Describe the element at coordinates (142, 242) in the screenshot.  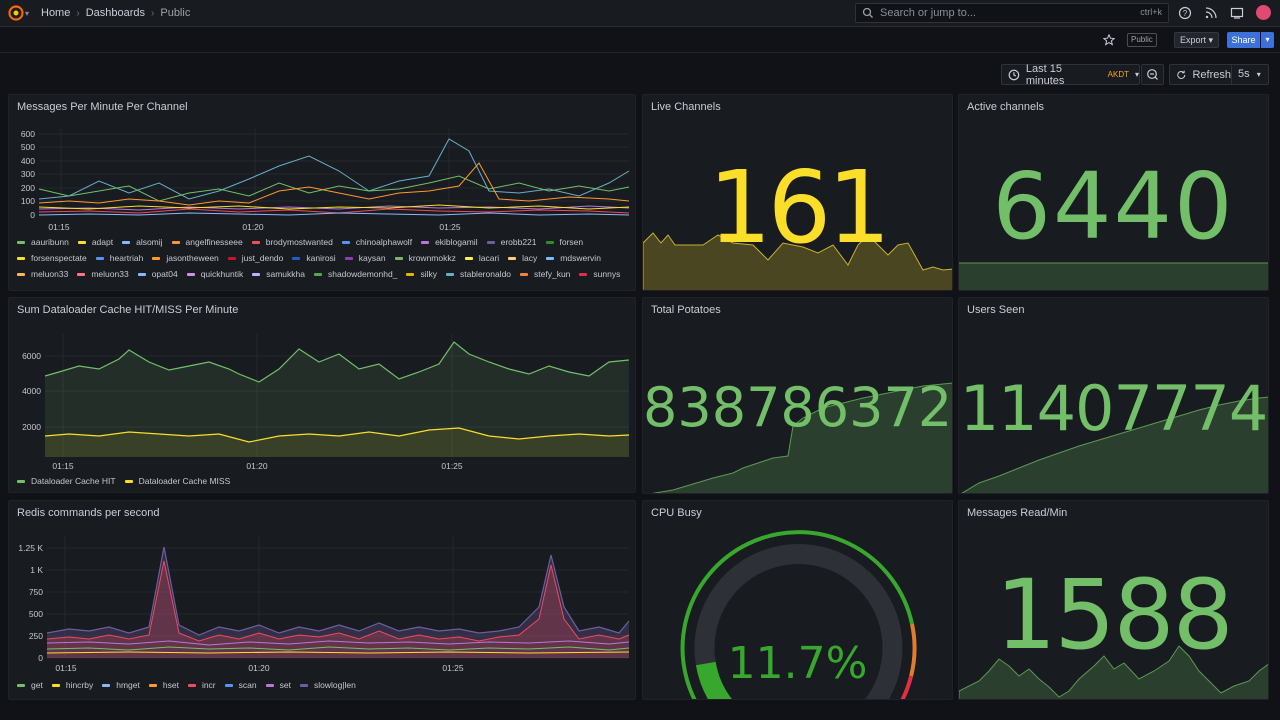
I see `legend-item: alsomij` at that location.